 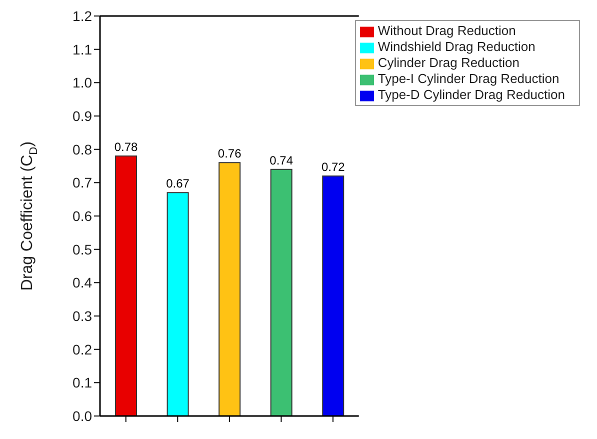 I want to click on y-tick-label: 0.3, so click(x=82, y=316).